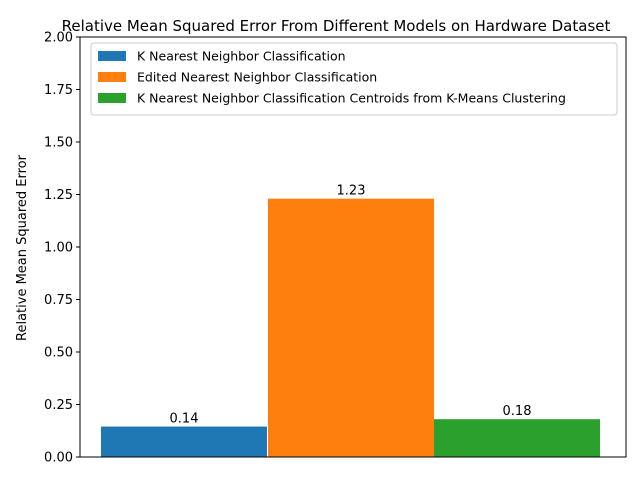  What do you see at coordinates (517, 411) in the screenshot?
I see `data-label-3: 0.18` at bounding box center [517, 411].